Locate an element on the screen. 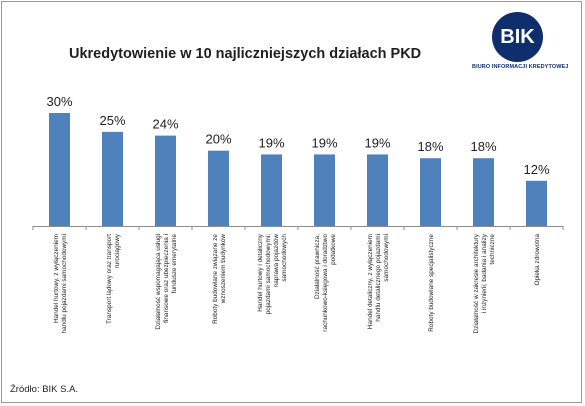 The image size is (585, 406). x-tick-label-line: handlu pojazdami samochodowymi is located at coordinates (64, 283).